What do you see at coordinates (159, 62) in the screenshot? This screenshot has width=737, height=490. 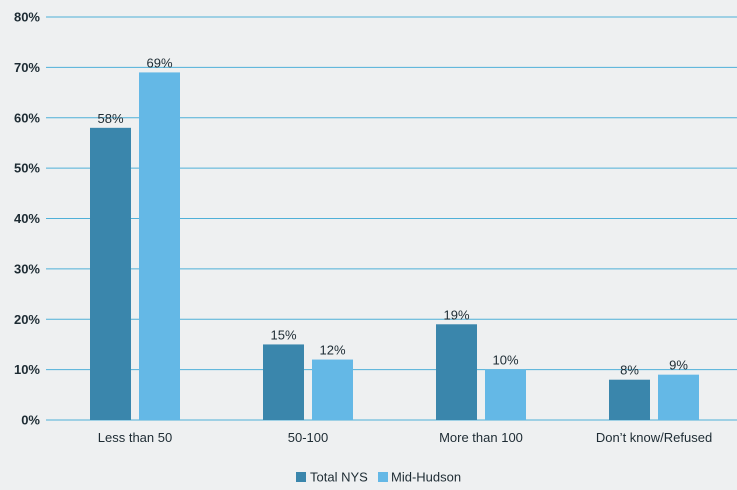 I see `data-label: 69%` at bounding box center [159, 62].